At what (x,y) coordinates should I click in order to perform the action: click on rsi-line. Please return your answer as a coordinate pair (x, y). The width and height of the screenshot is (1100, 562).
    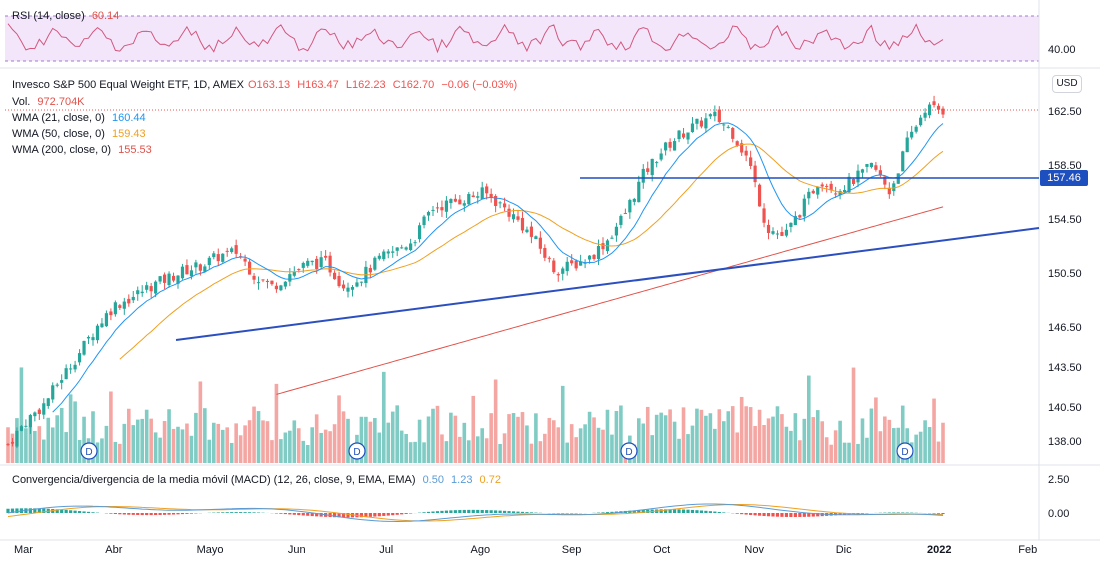
    Looking at the image, I should click on (475, 38).